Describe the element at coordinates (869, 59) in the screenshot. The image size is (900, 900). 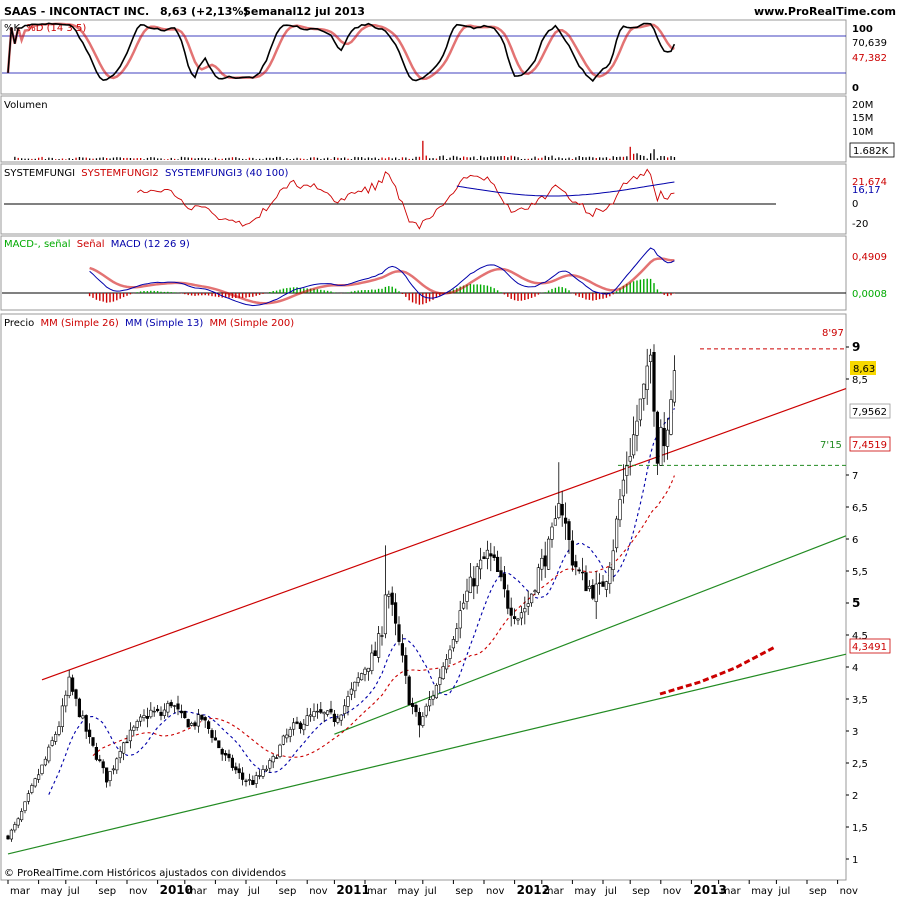
I see `stoch-axis: 100 0 70,639 47,382` at that location.